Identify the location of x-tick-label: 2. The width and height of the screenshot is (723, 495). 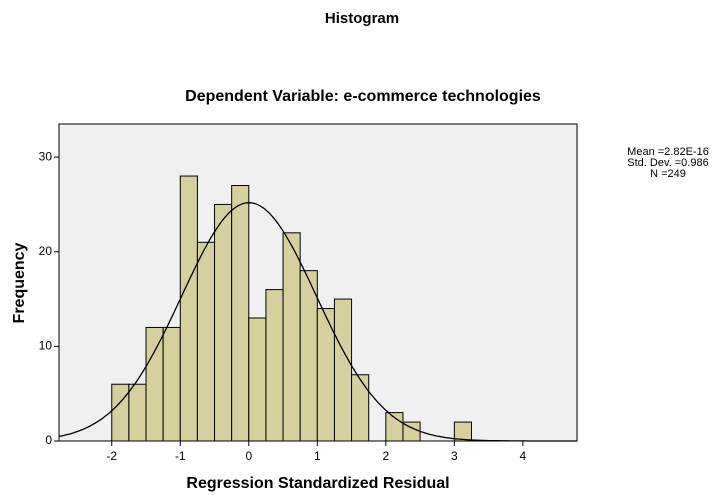
(385, 456).